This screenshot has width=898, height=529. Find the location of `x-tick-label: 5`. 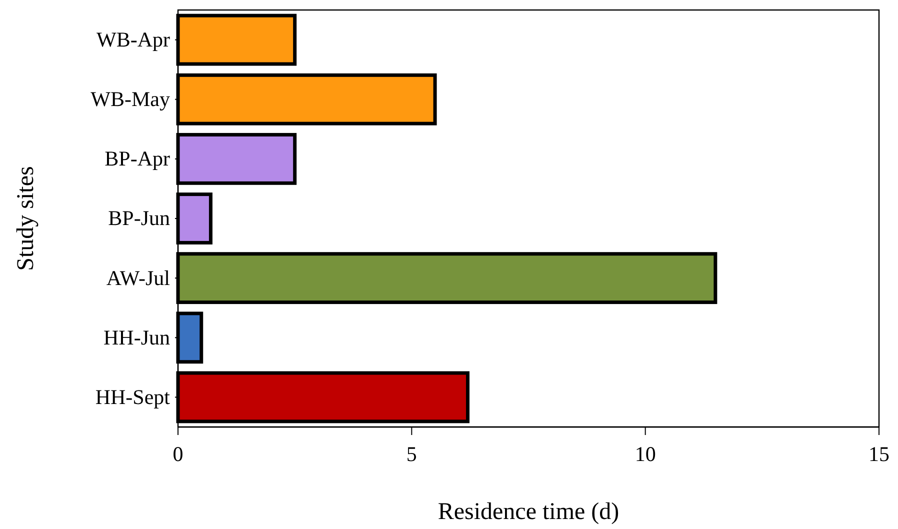

x-tick-label: 5 is located at coordinates (411, 454).